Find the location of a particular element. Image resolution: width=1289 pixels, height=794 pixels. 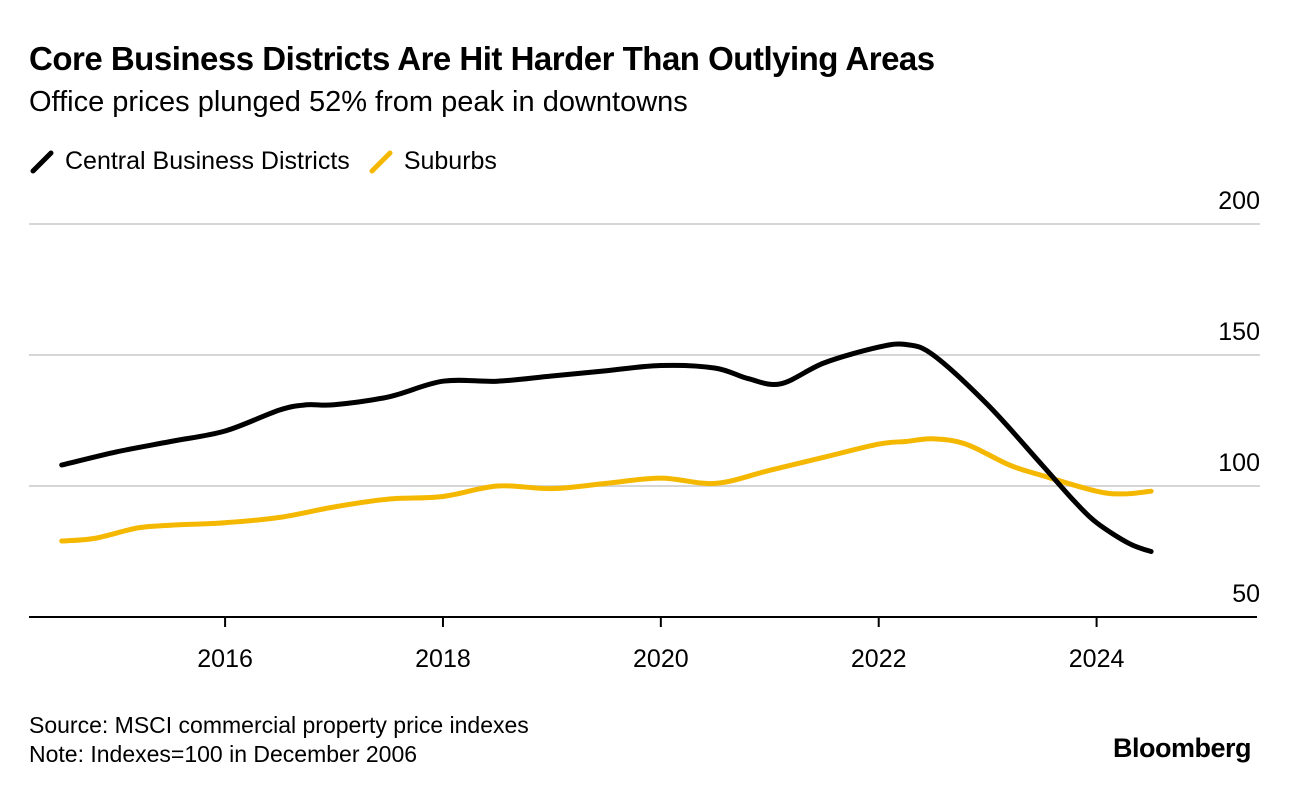

x-tick-label: 2022 is located at coordinates (879, 659).